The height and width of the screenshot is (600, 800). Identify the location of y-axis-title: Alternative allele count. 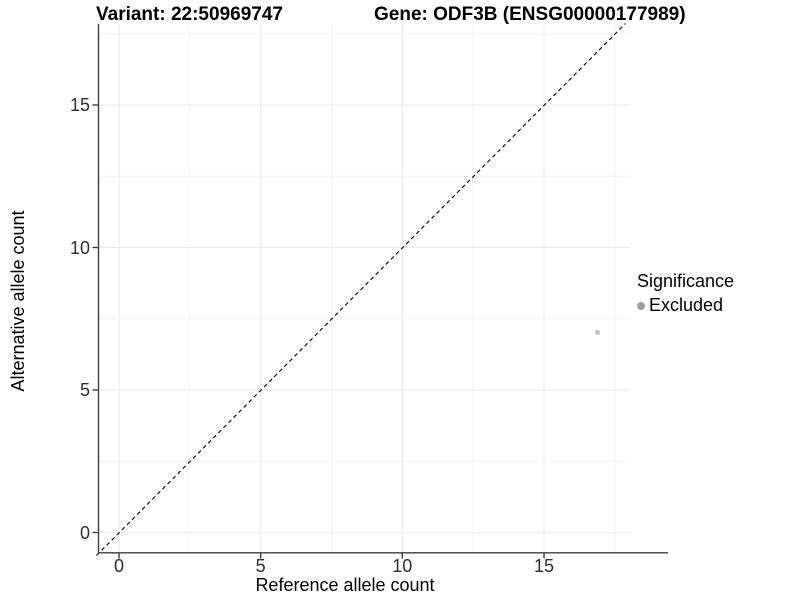
(18, 301).